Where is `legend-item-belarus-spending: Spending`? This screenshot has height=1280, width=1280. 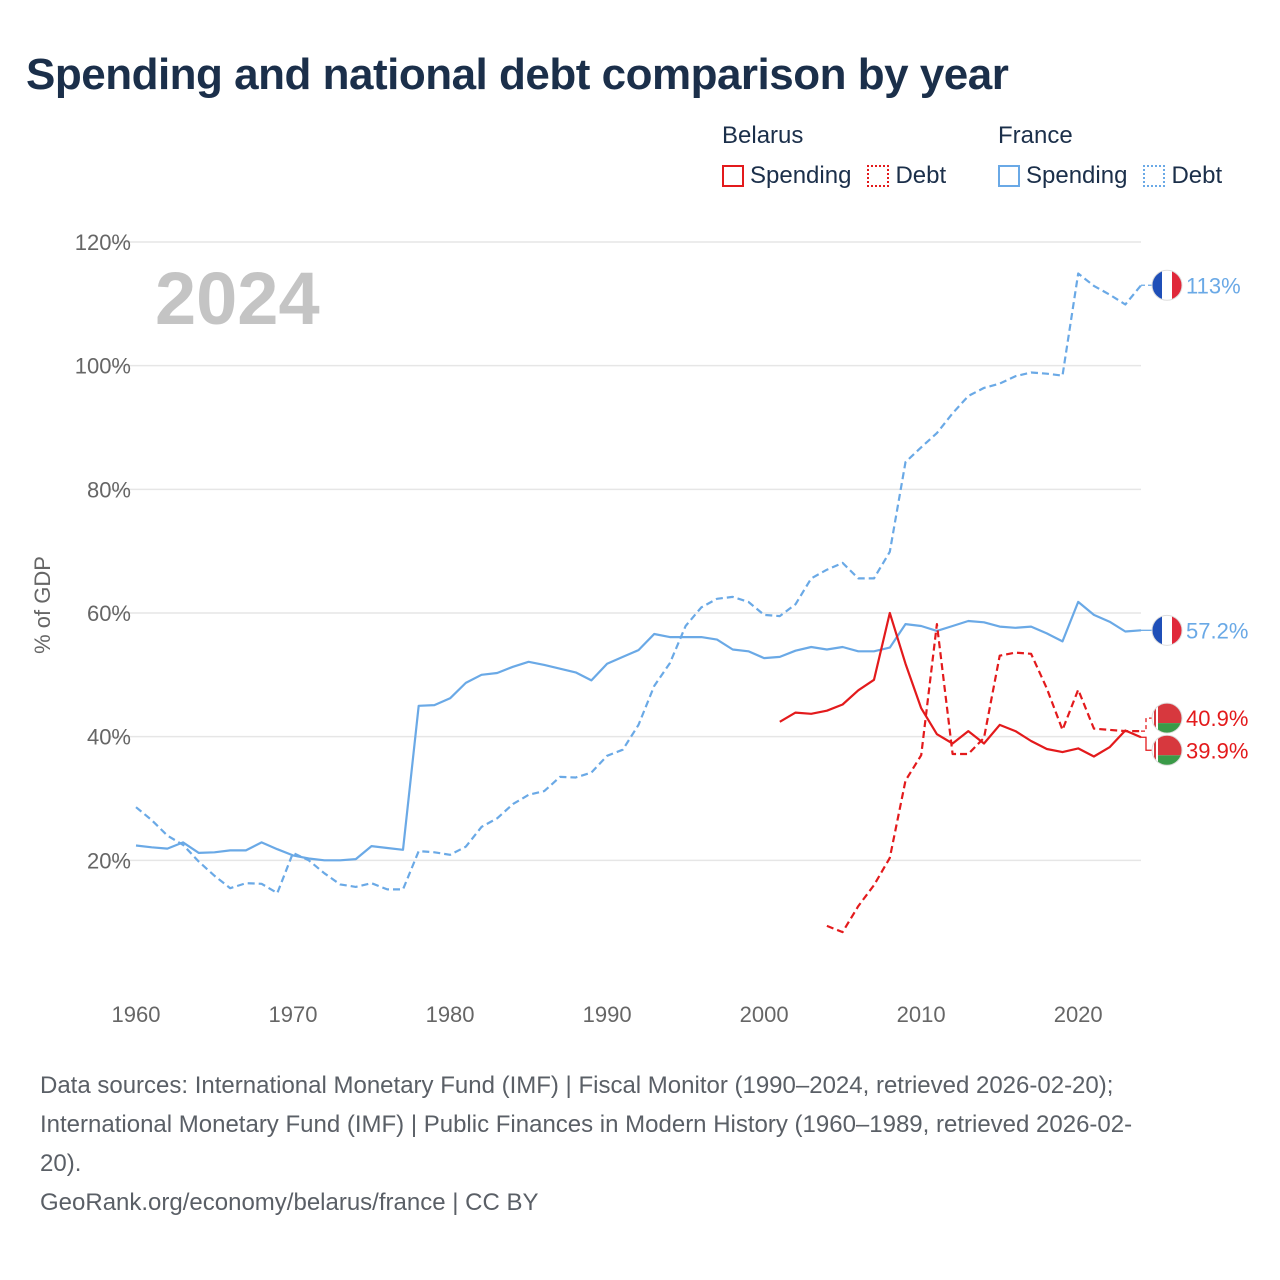 legend-item-belarus-spending: Spending is located at coordinates (786, 176).